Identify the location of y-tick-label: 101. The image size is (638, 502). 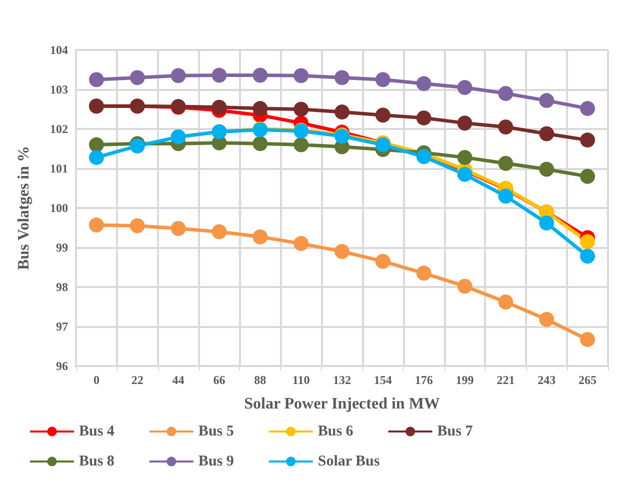
(59, 169).